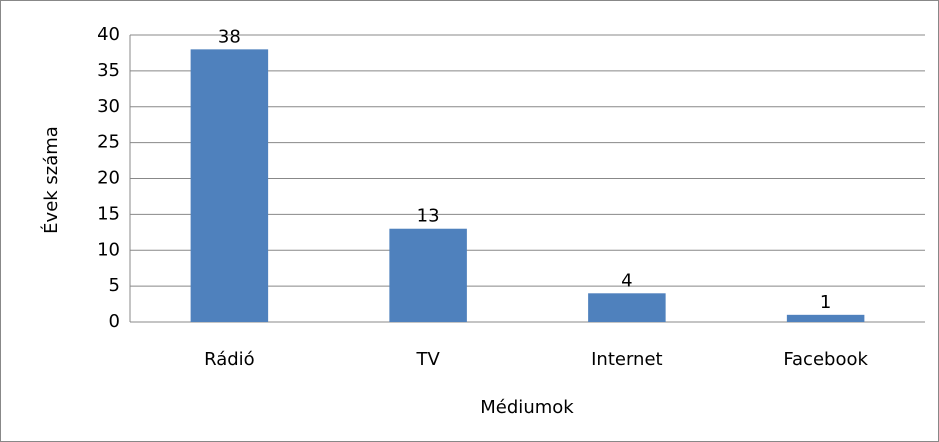  Describe the element at coordinates (825, 302) in the screenshot. I see `data-label: 1` at that location.